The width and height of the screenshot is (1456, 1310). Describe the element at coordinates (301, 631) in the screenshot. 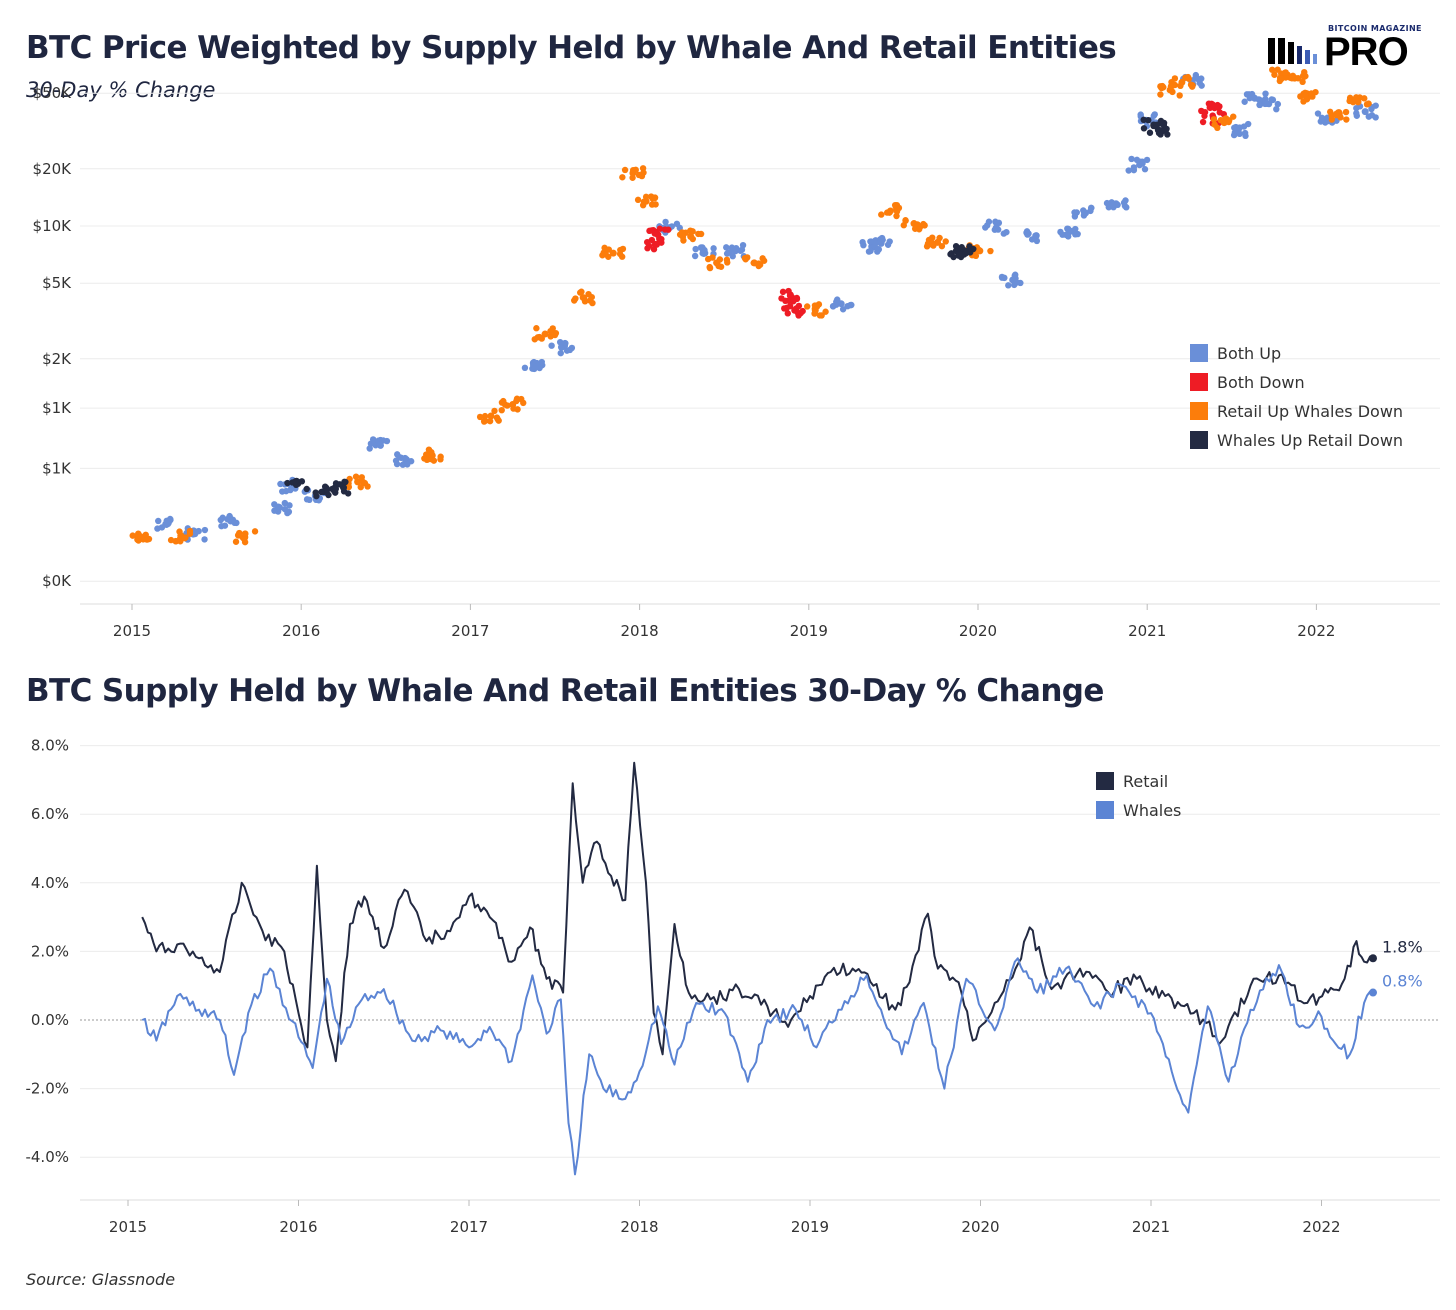

I see `x-tick-label: 2016` at that location.